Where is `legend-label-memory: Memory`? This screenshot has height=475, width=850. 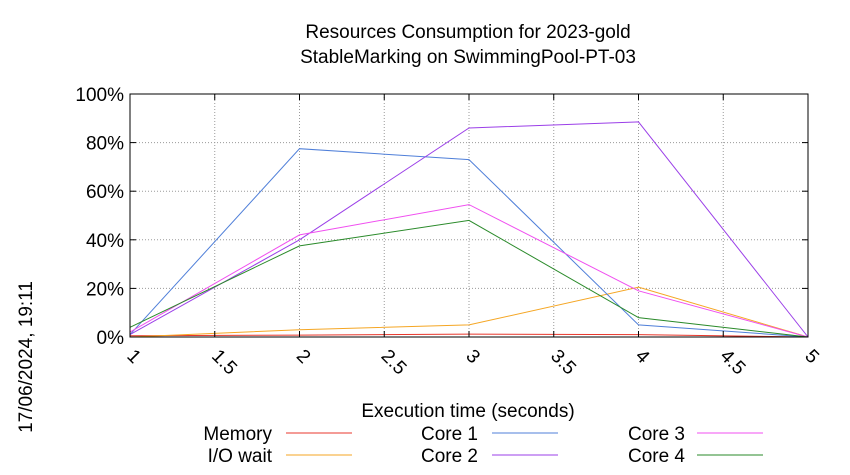
legend-label-memory: Memory is located at coordinates (237, 434).